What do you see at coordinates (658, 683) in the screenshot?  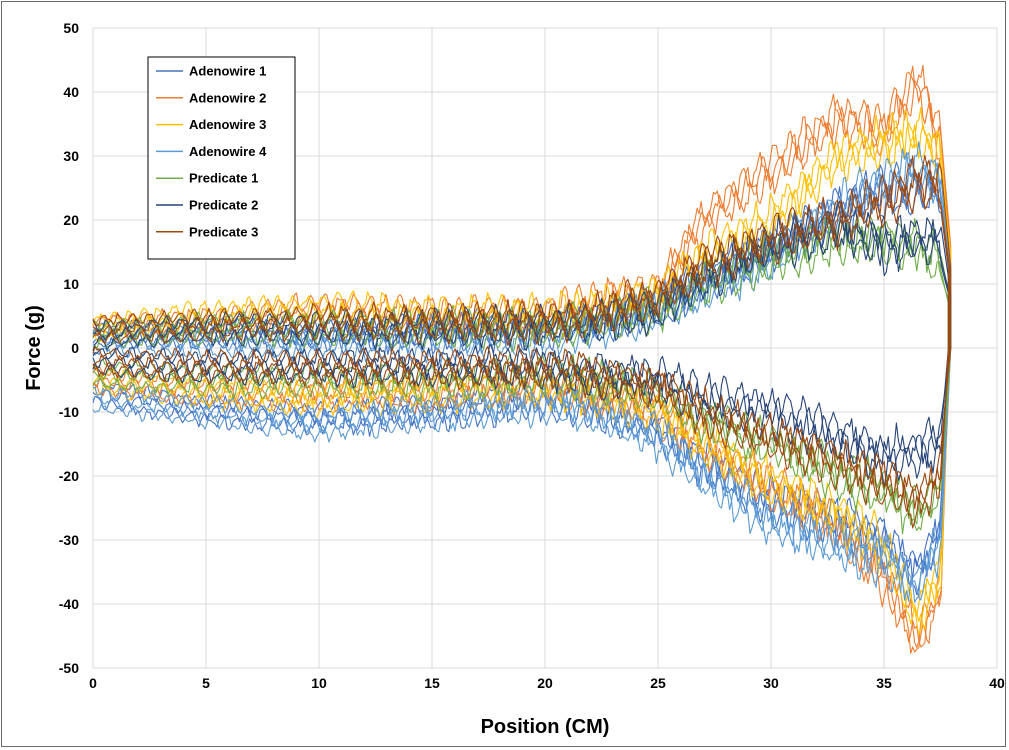 I see `x-tick-label: 25` at bounding box center [658, 683].